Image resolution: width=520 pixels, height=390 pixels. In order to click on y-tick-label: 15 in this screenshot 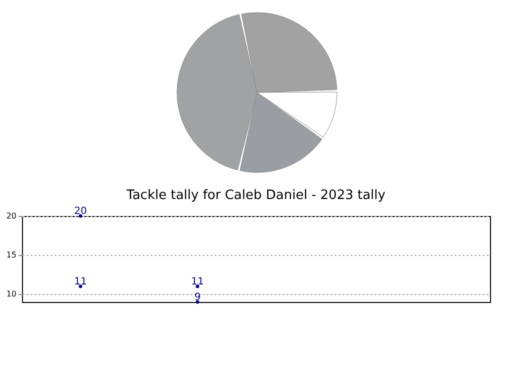, I will do `click(11, 255)`.